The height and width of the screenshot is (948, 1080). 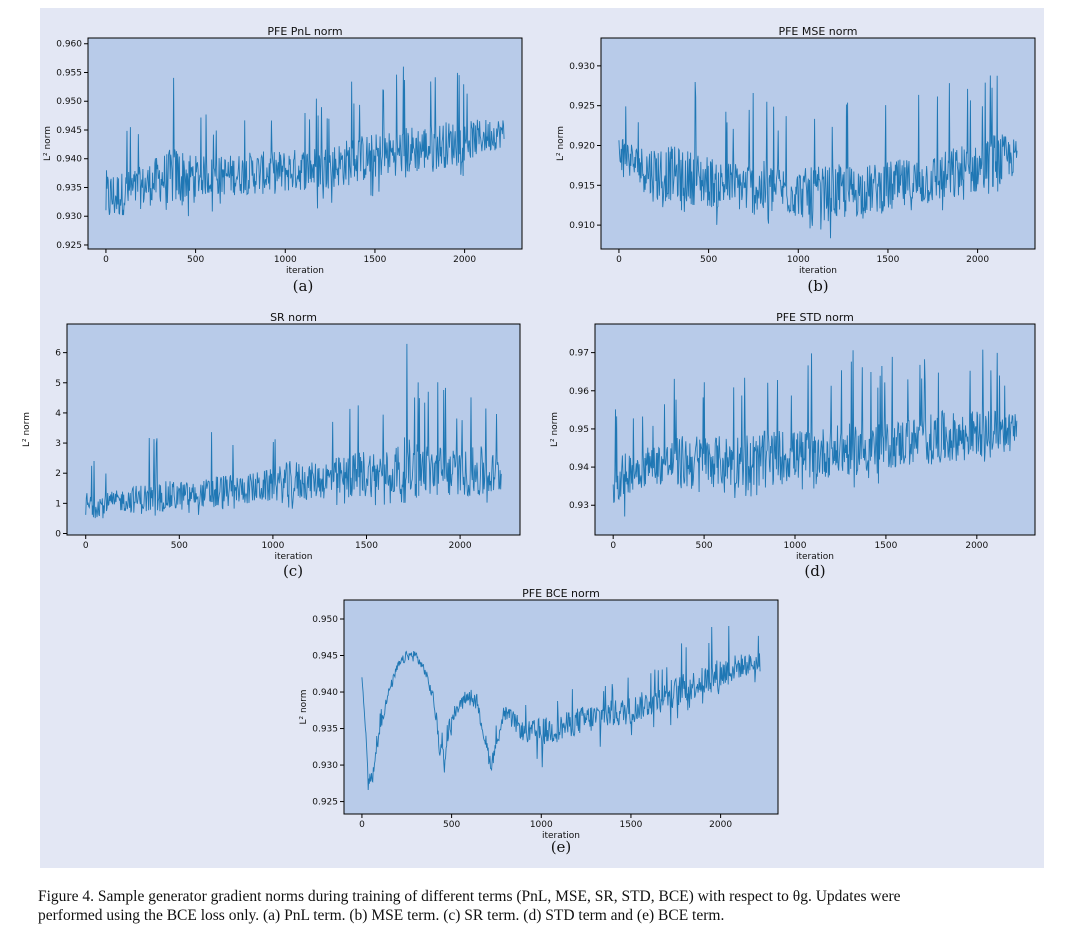 What do you see at coordinates (561, 847) in the screenshot?
I see `subfigure-label: (e)` at bounding box center [561, 847].